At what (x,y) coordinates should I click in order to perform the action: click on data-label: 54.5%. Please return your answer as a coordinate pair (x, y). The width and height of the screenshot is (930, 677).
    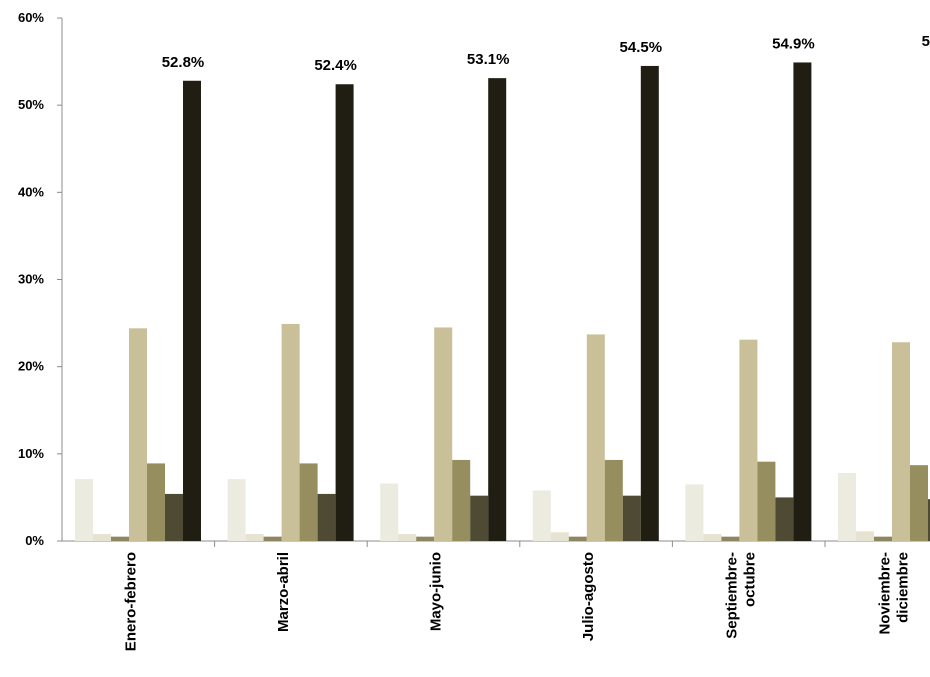
    Looking at the image, I should click on (641, 47).